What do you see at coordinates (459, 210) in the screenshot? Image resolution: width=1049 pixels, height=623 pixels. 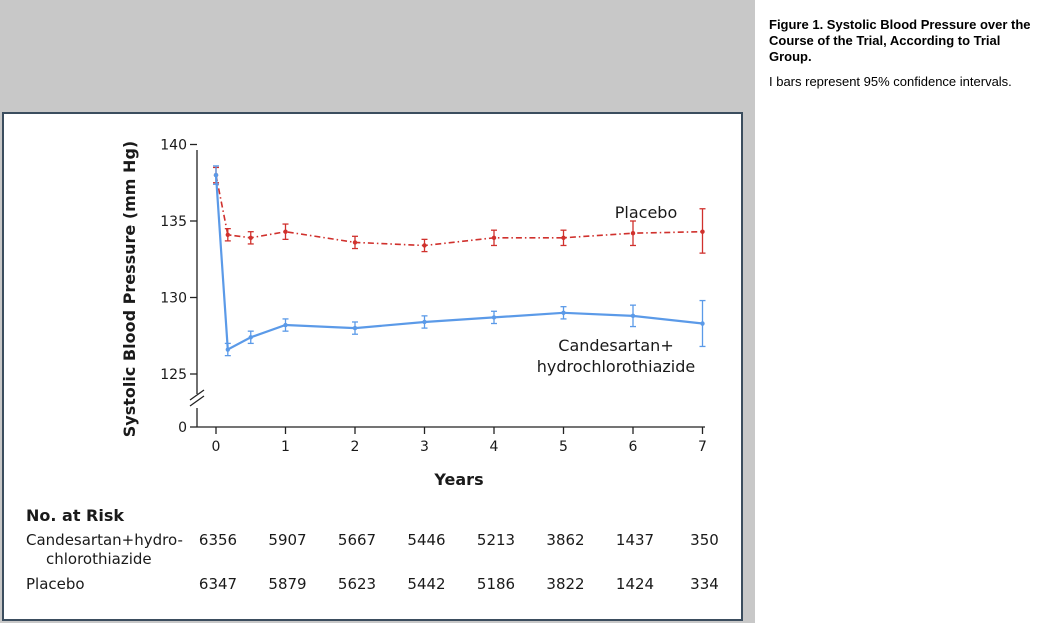 I see `series-line-placebo` at bounding box center [459, 210].